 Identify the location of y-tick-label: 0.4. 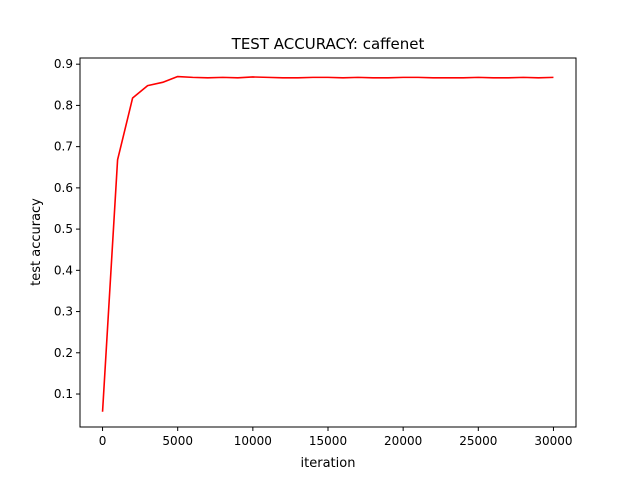
(63, 270).